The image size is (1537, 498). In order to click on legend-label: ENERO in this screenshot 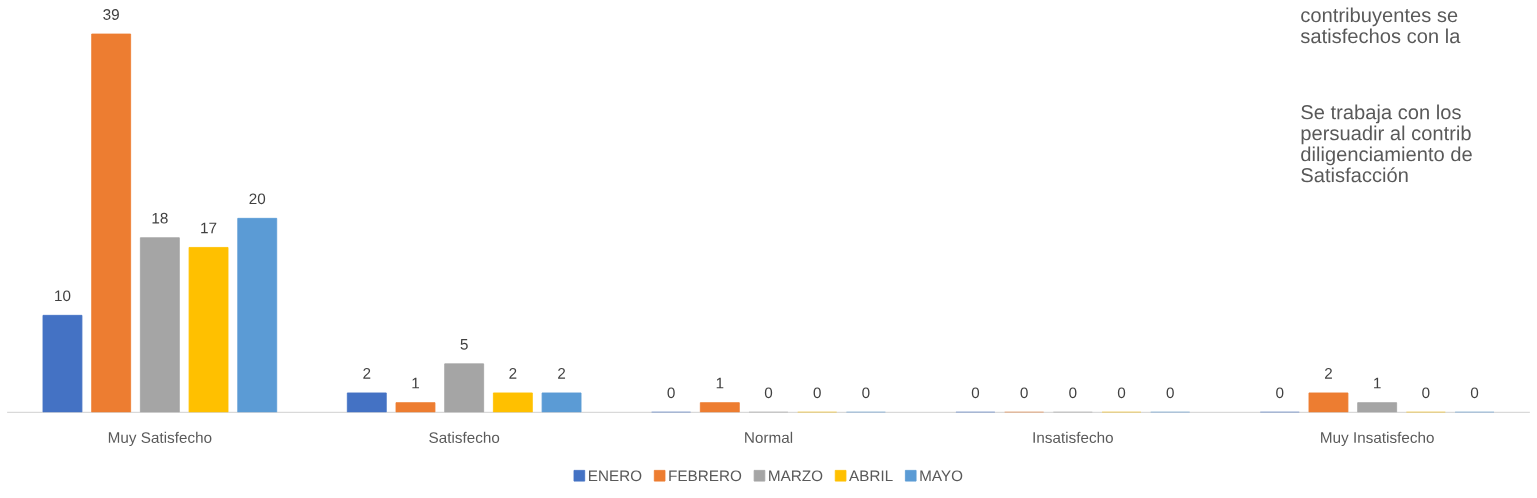, I will do `click(615, 476)`.